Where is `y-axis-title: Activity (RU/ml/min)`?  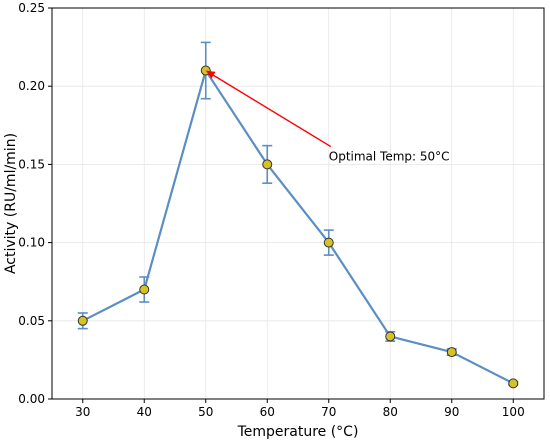
y-axis-title: Activity (RU/ml/min) is located at coordinates (11, 203).